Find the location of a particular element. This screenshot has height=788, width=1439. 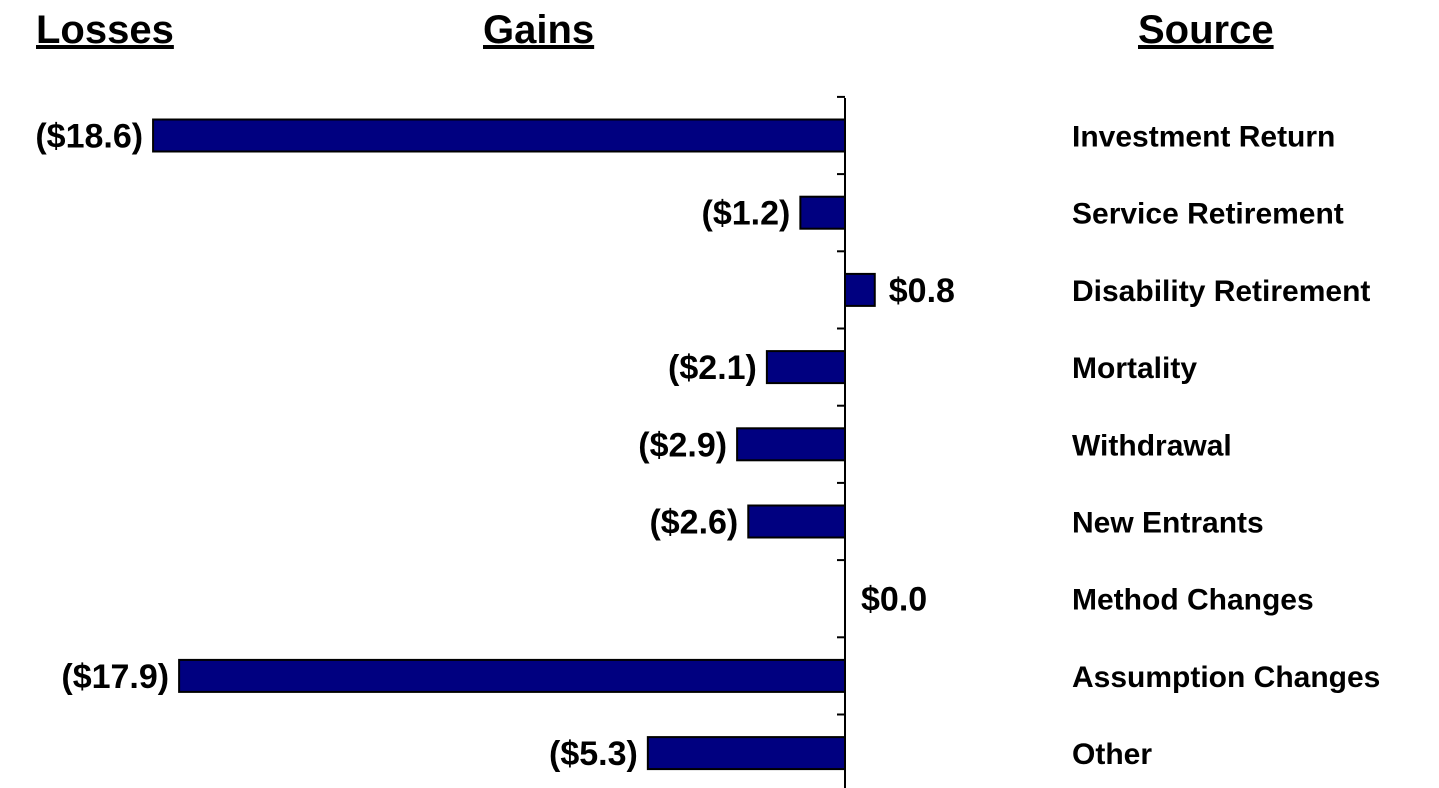

category-label: Disability Retirement is located at coordinates (1221, 291).